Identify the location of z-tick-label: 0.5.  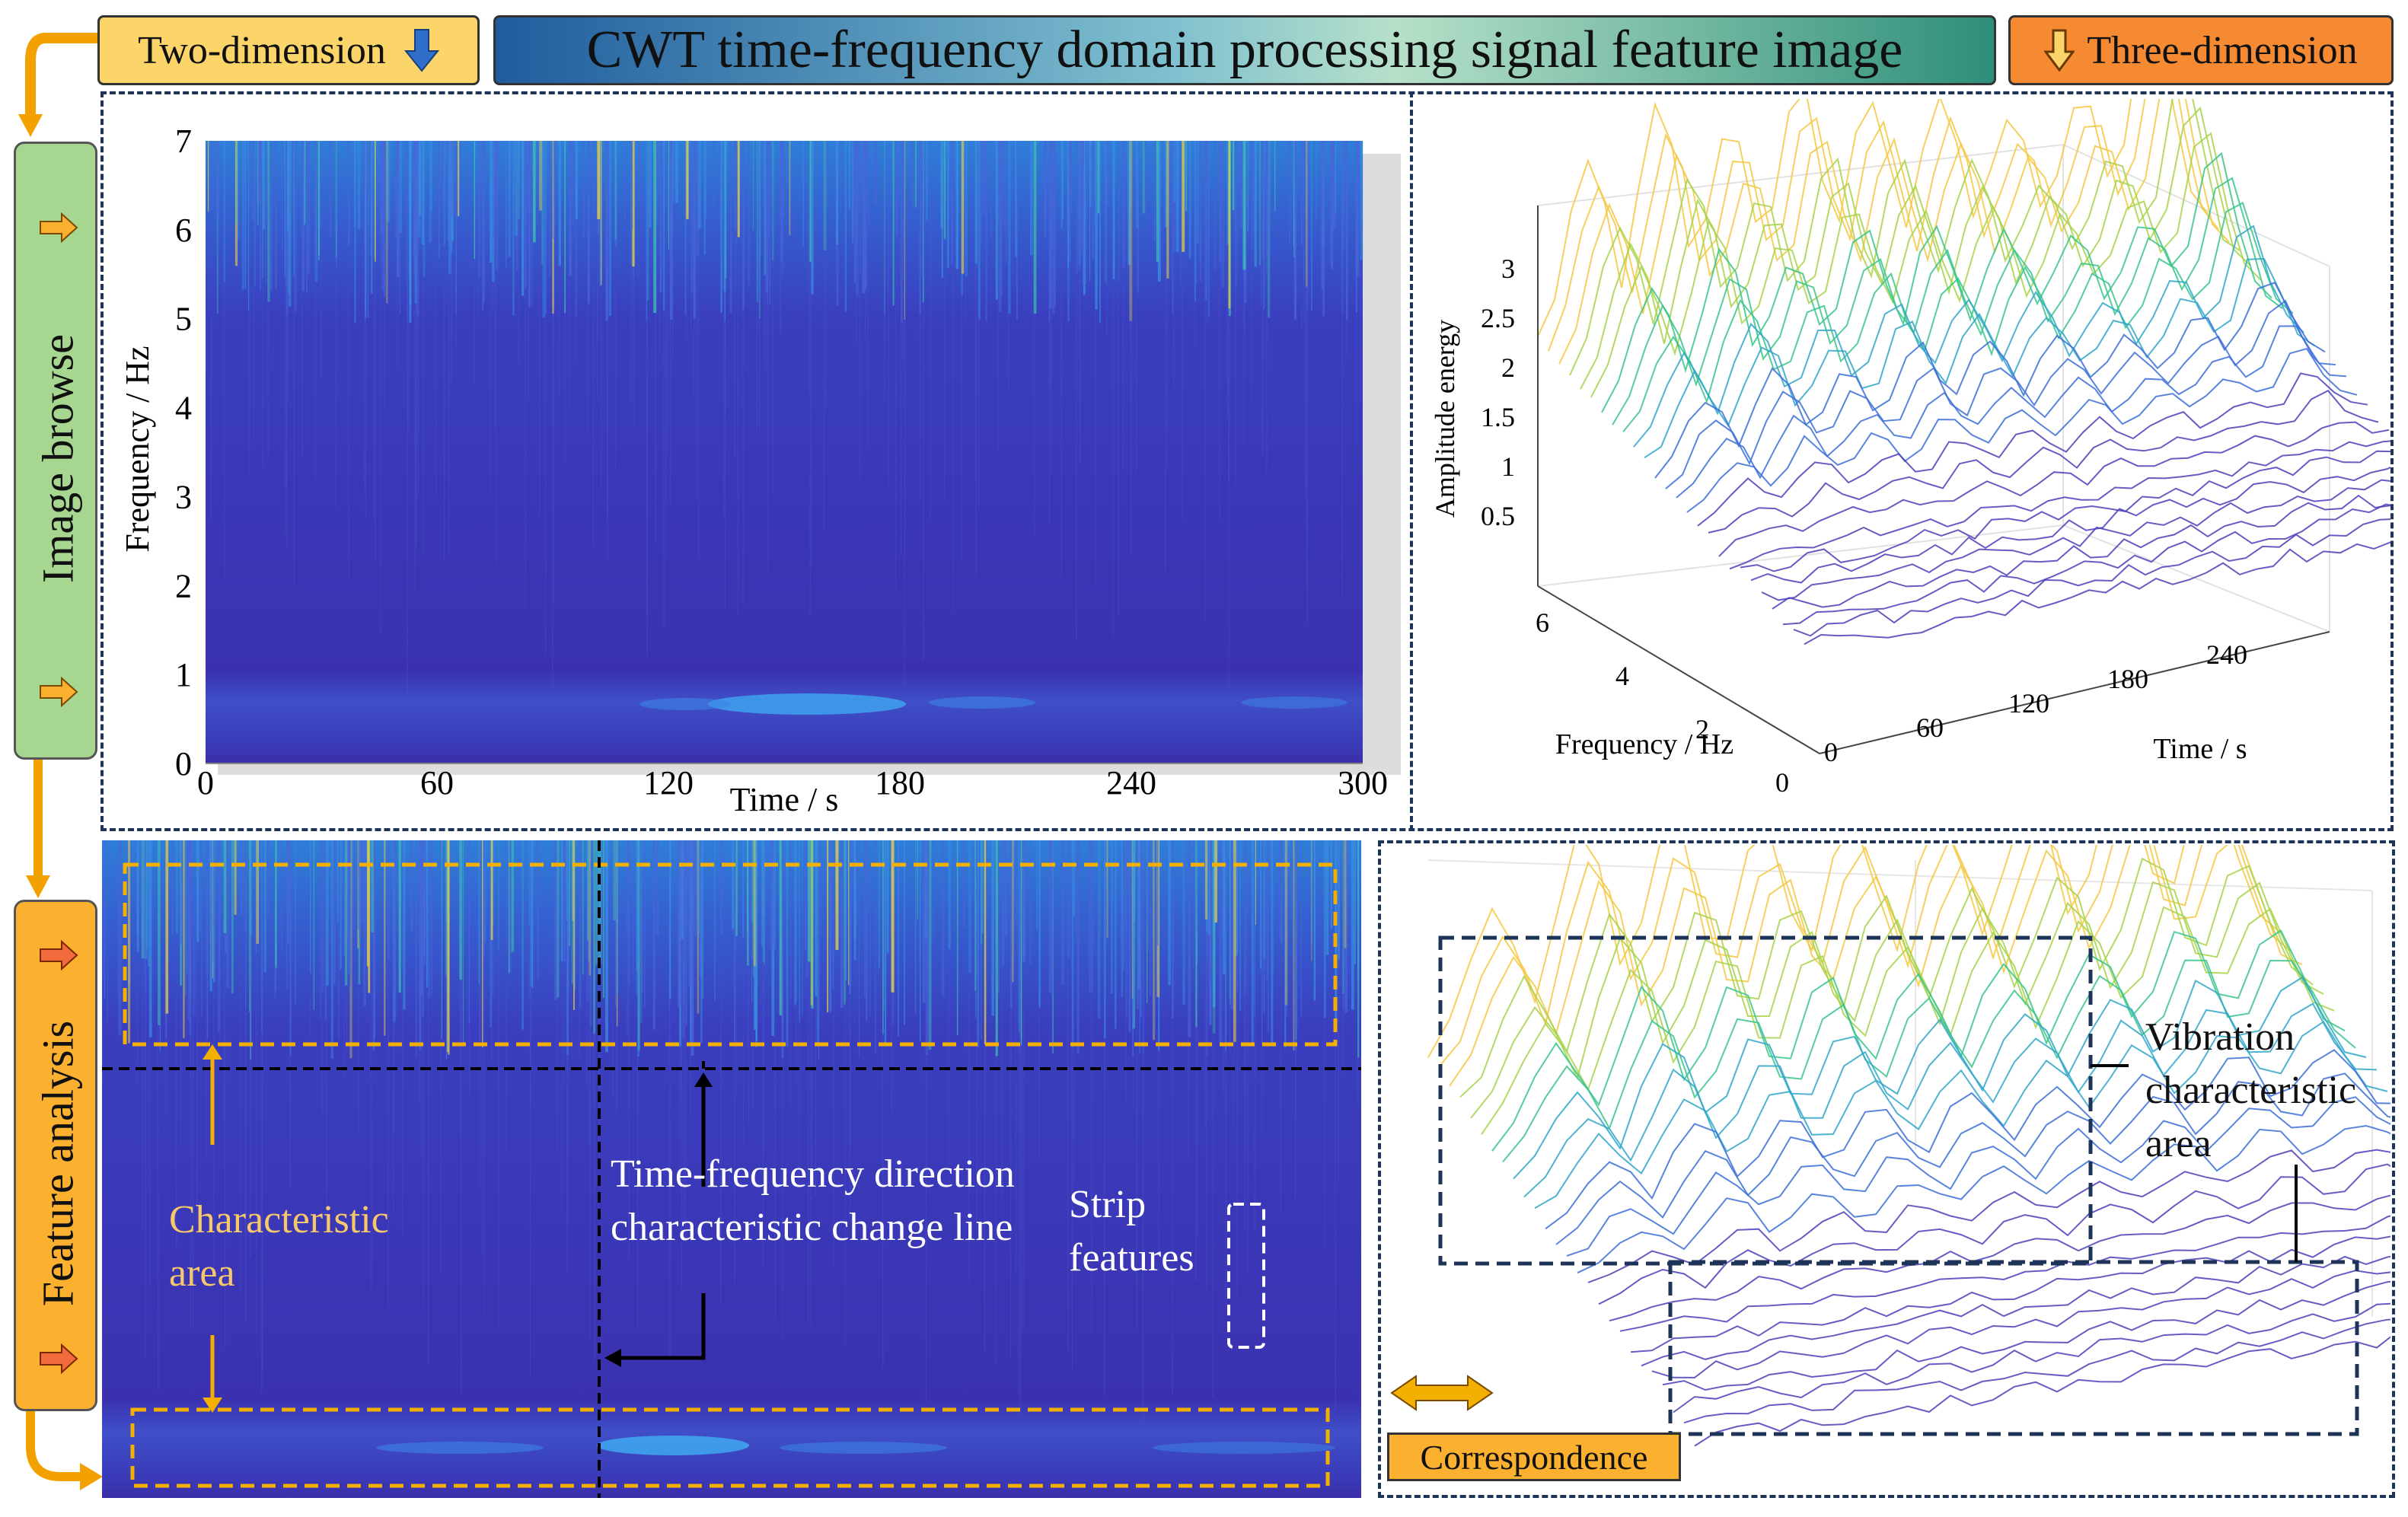
(1498, 516).